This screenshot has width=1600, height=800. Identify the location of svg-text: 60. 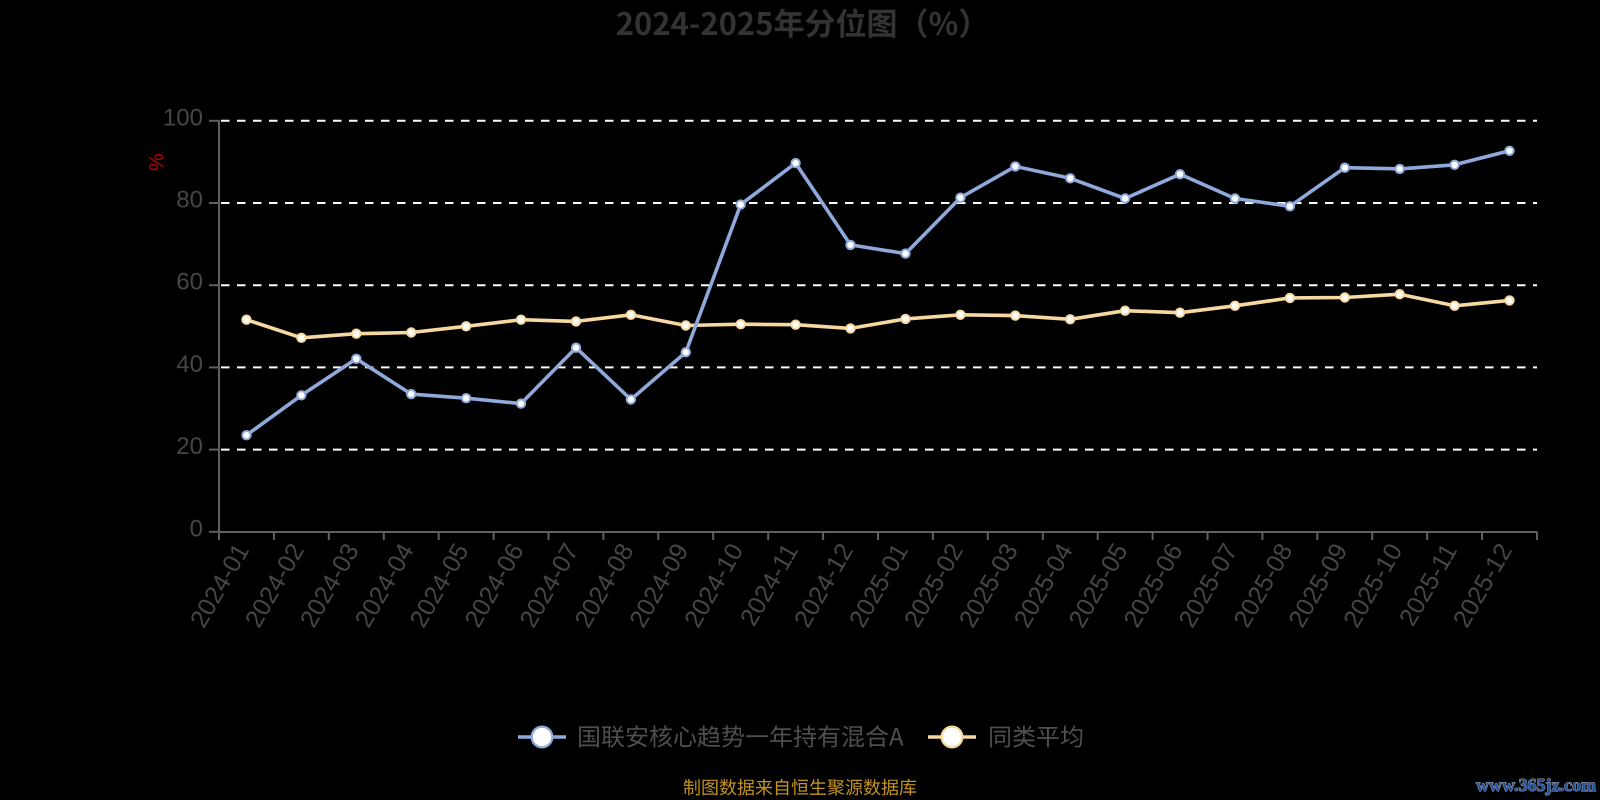
(189, 282).